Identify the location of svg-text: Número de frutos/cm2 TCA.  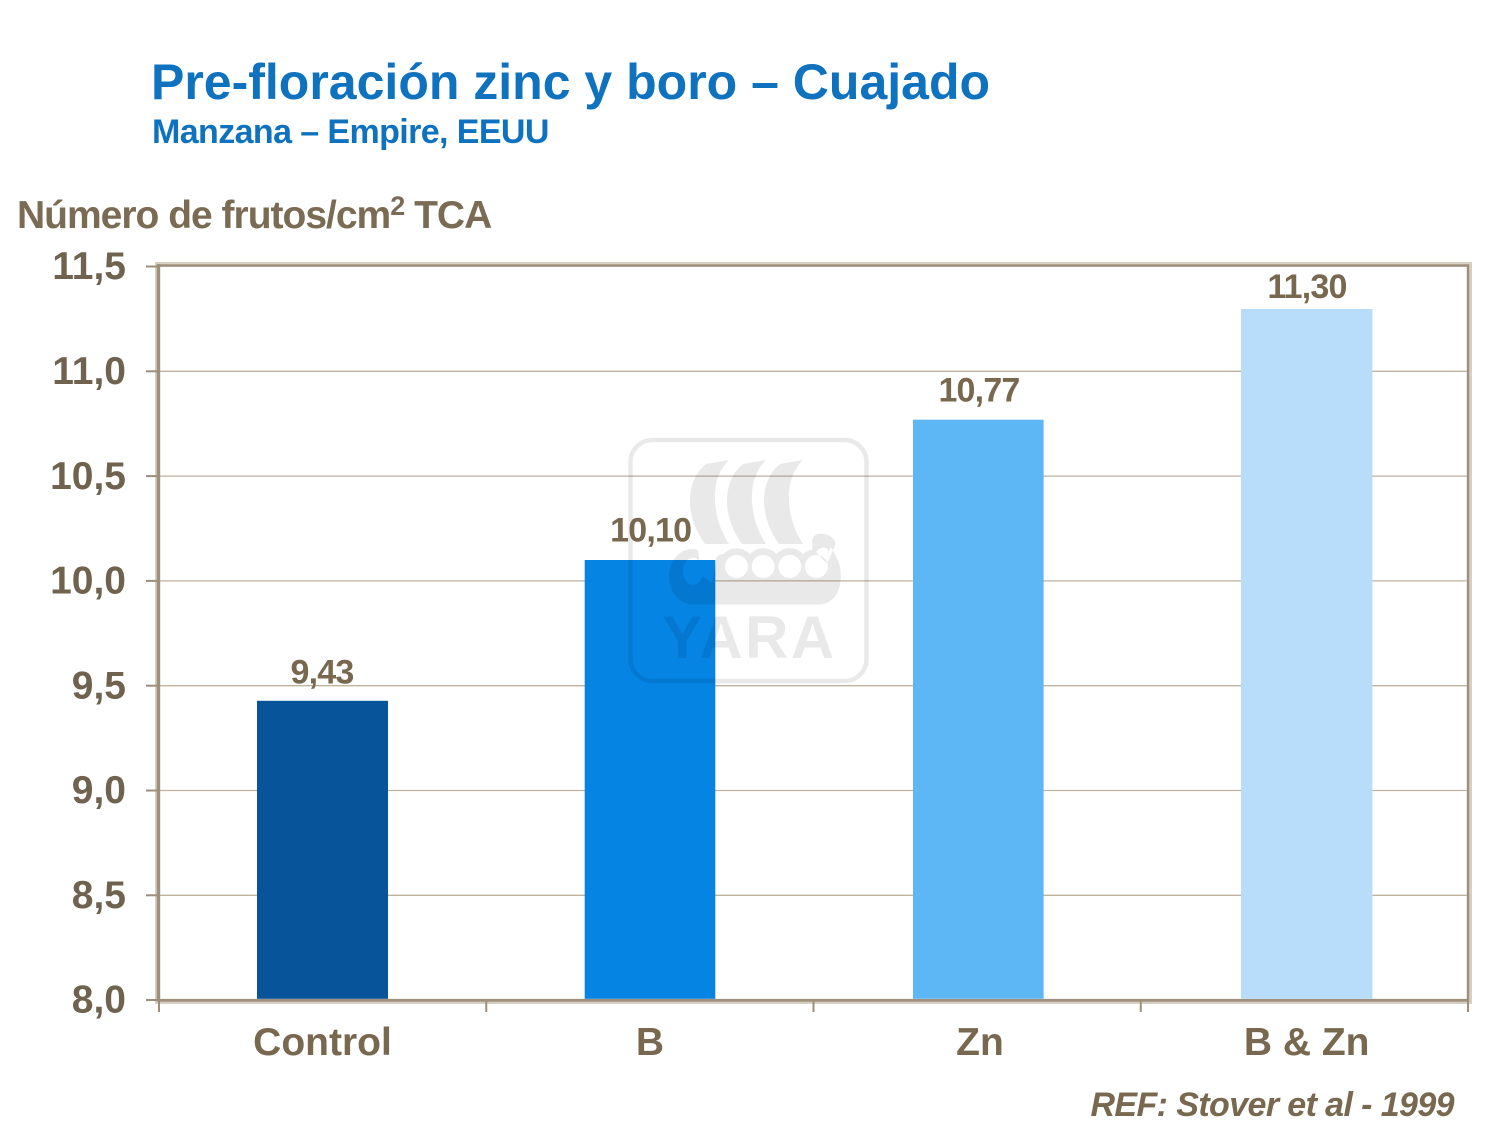
(254, 214).